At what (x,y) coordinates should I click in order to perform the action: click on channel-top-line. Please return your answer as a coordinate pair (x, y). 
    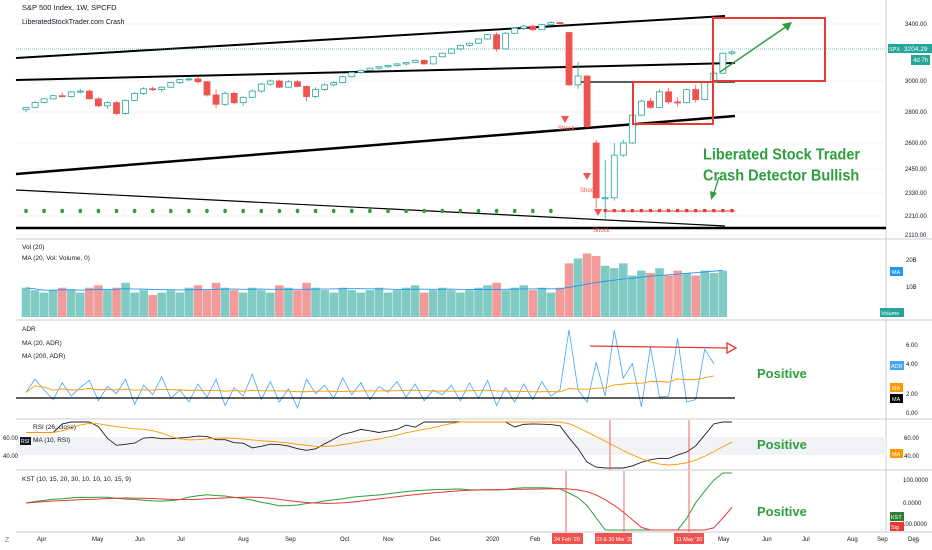
    Looking at the image, I should click on (370, 37).